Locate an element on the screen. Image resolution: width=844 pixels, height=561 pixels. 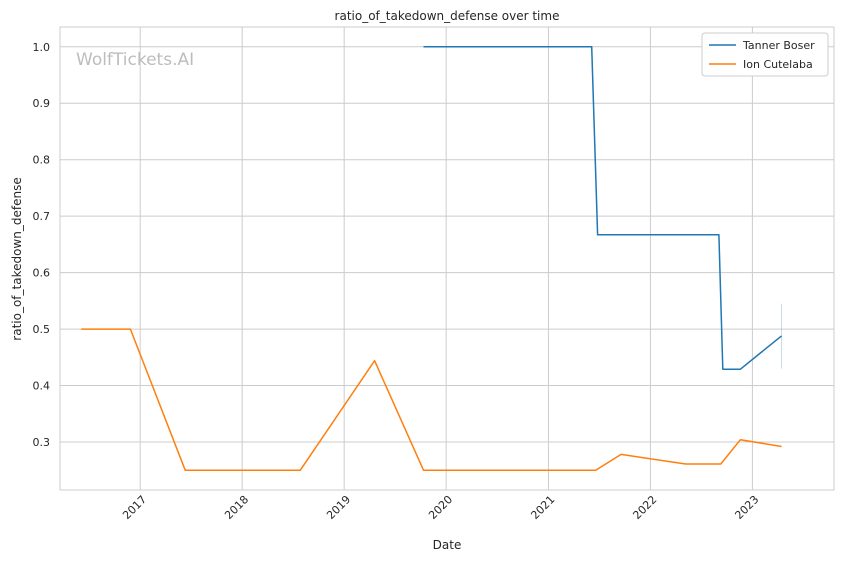
x-axis-label: Date is located at coordinates (447, 545).